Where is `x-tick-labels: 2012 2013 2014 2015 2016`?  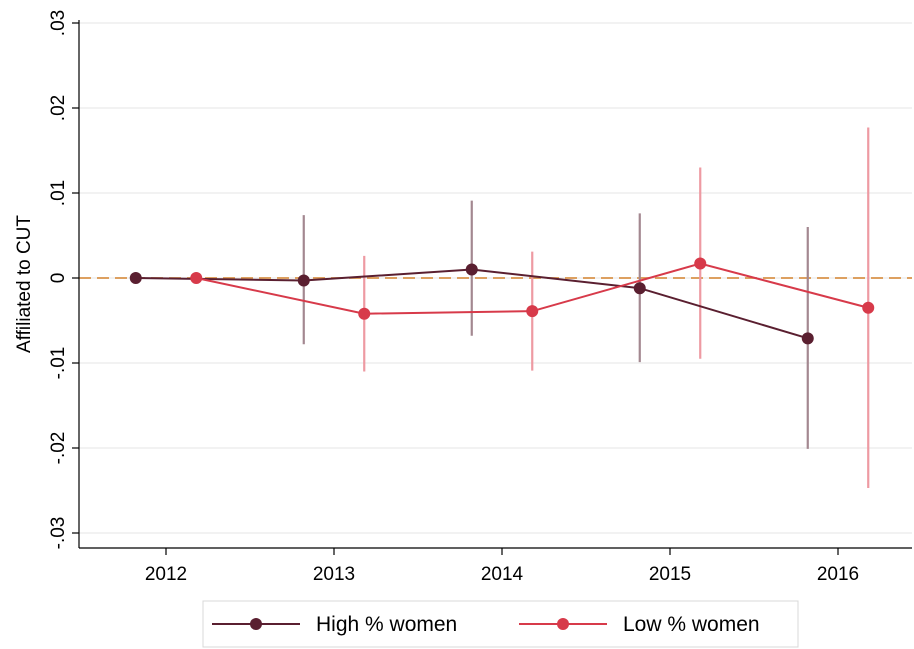
x-tick-labels: 2012 2013 2014 2015 2016 is located at coordinates (502, 574).